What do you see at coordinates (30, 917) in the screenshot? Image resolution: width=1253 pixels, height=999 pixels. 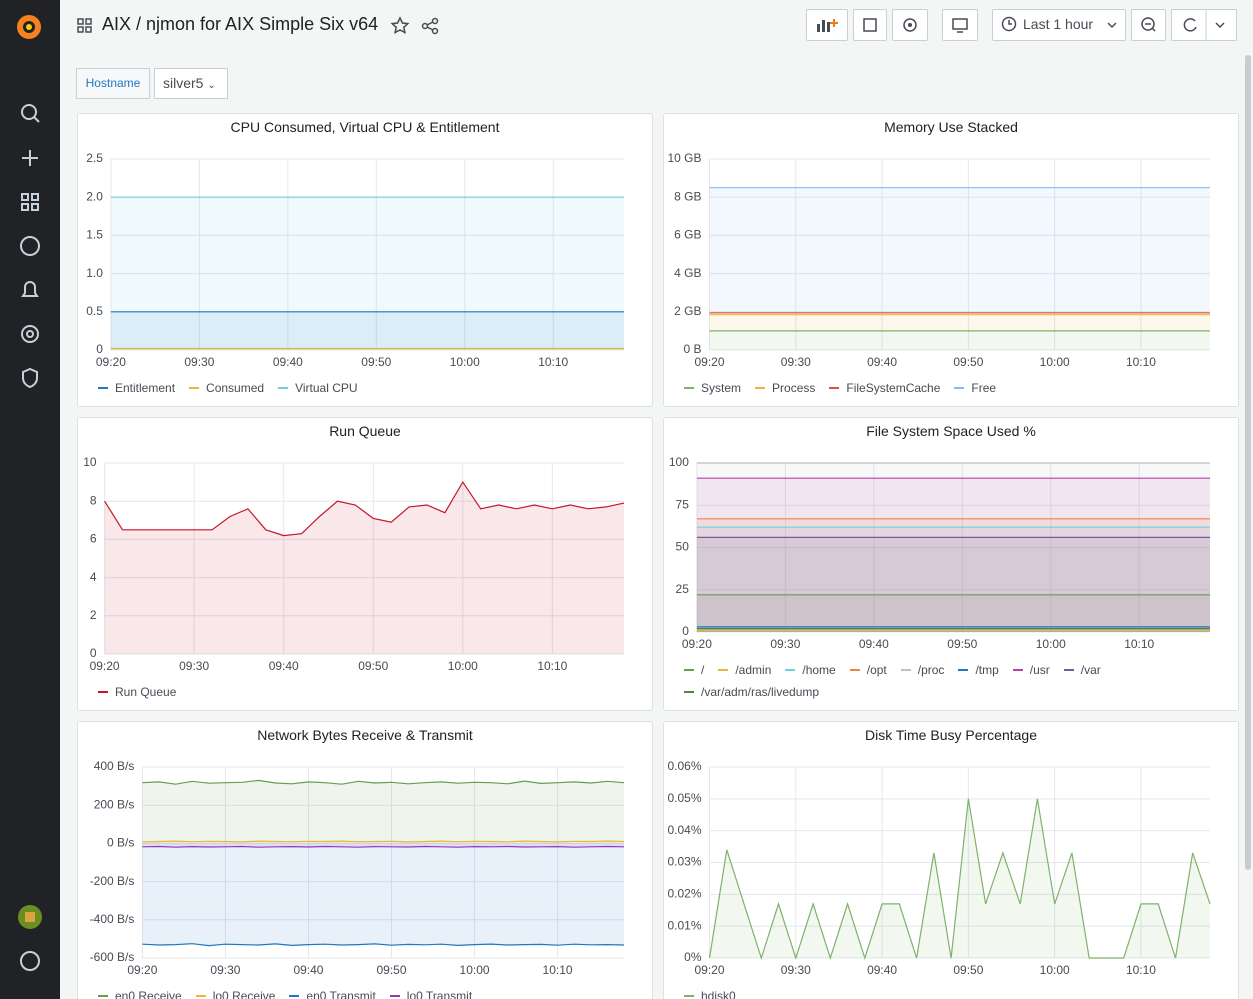 I see `user-avatar` at bounding box center [30, 917].